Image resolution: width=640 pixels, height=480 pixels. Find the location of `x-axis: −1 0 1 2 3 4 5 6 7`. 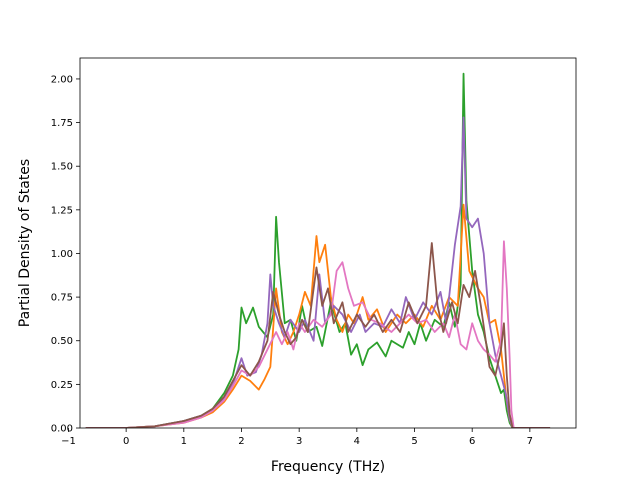

x-axis: −1 0 1 2 3 4 5 6 7 is located at coordinates (297, 437).